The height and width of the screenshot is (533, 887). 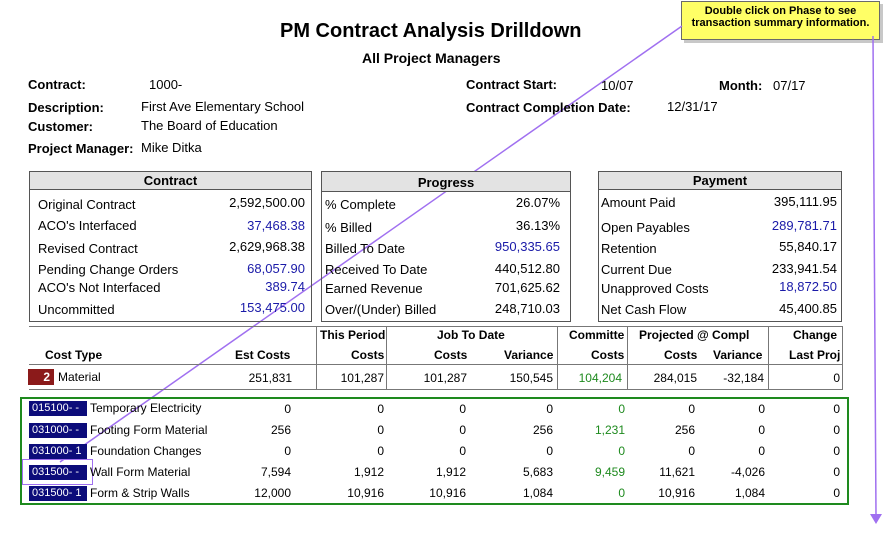 What do you see at coordinates (676, 493) in the screenshot?
I see `phase-proj: 10,916` at bounding box center [676, 493].